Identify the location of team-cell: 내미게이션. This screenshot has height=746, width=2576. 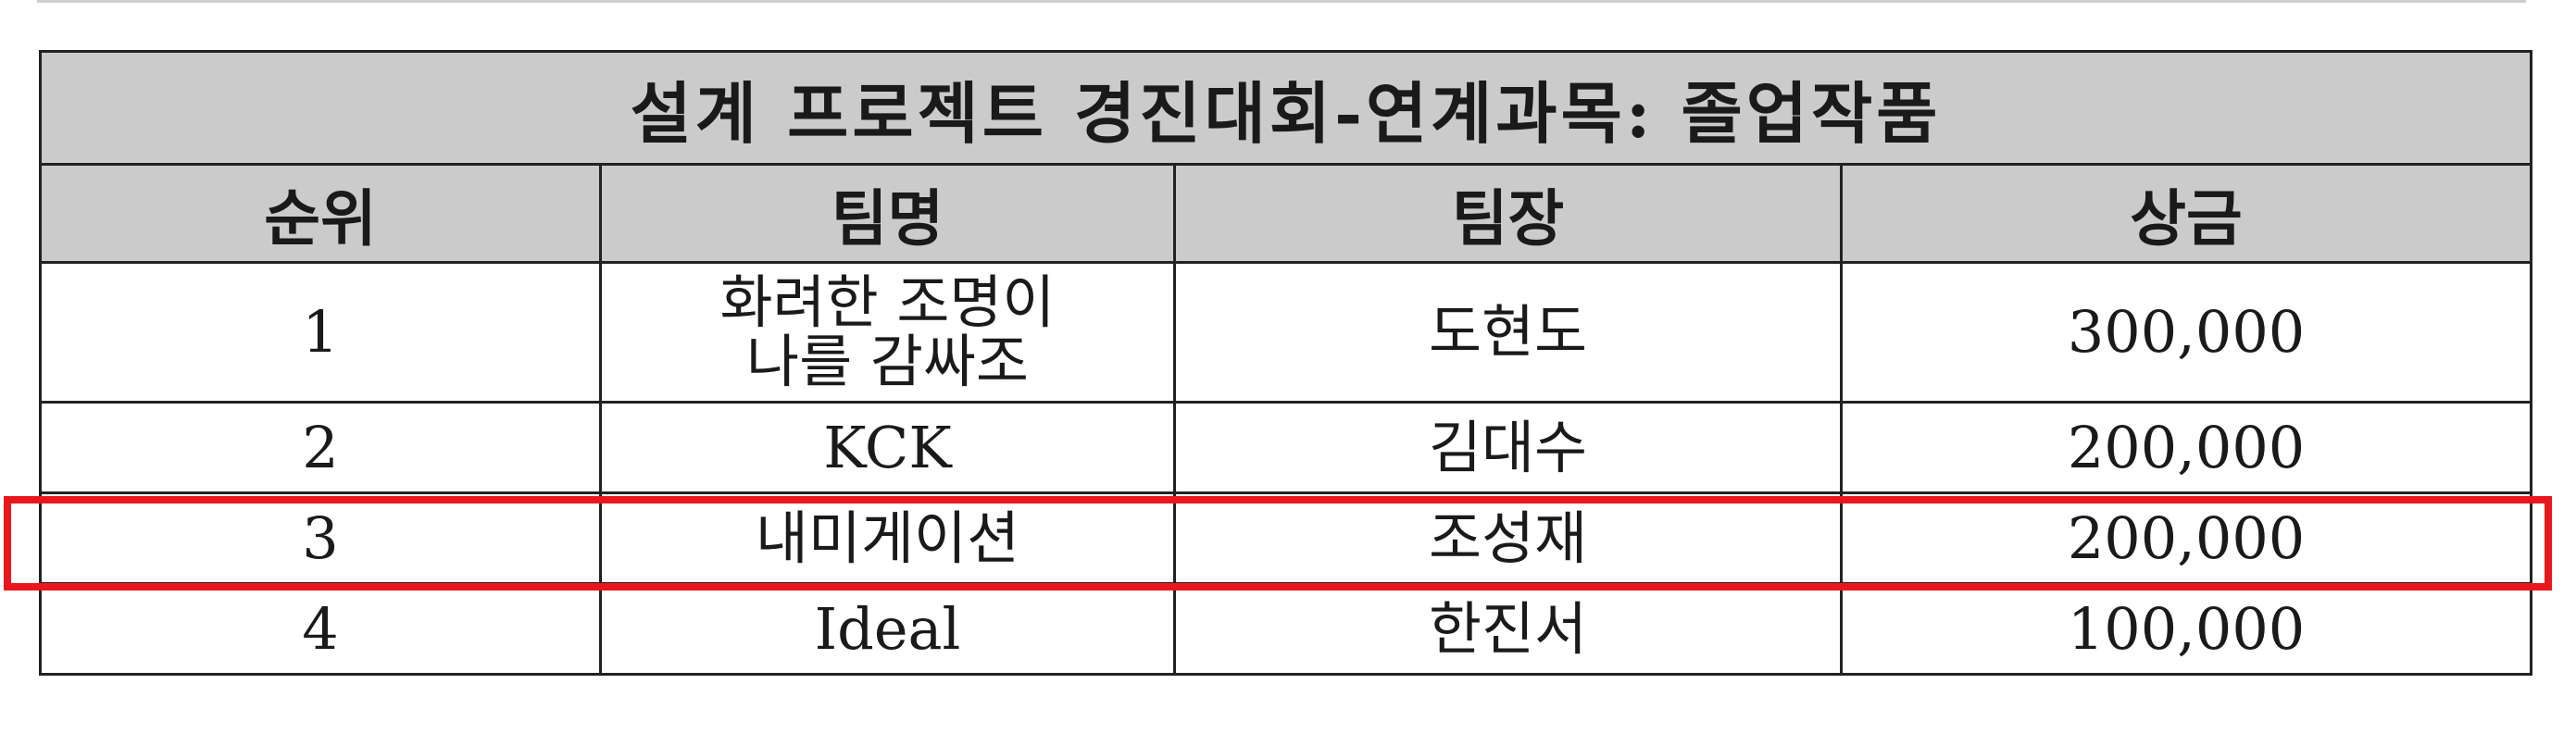
(887, 538).